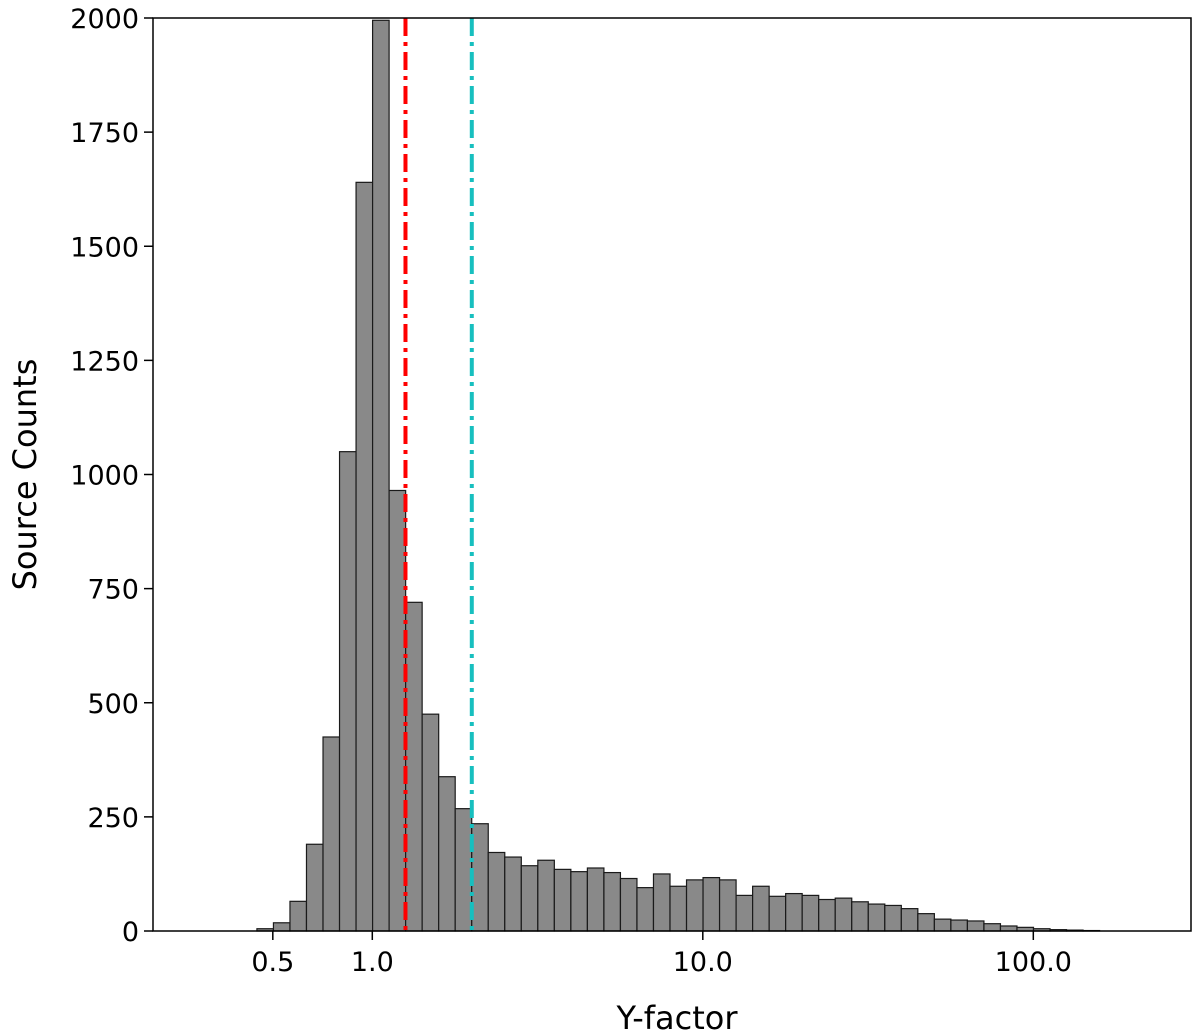 This screenshot has width=1200, height=1035. Describe the element at coordinates (1033, 962) in the screenshot. I see `x-tick-label: 100.0` at that location.